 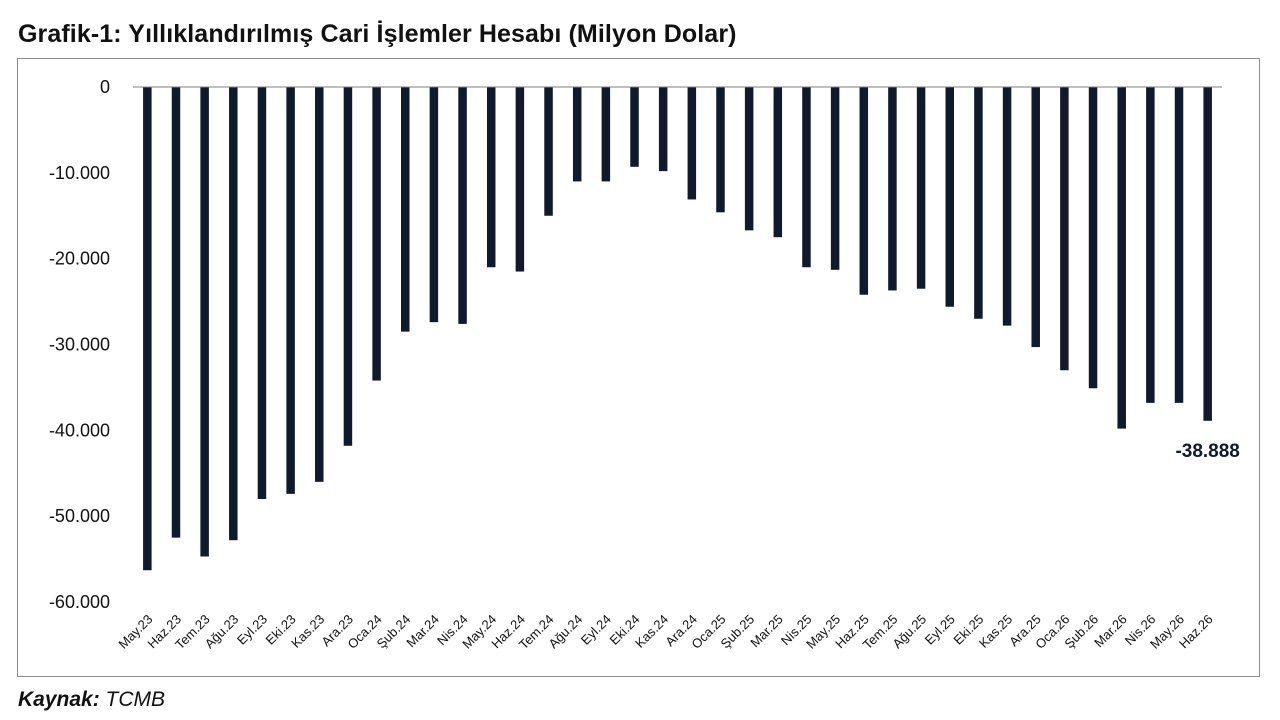 What do you see at coordinates (136, 699) in the screenshot?
I see `source-value: TCMB` at bounding box center [136, 699].